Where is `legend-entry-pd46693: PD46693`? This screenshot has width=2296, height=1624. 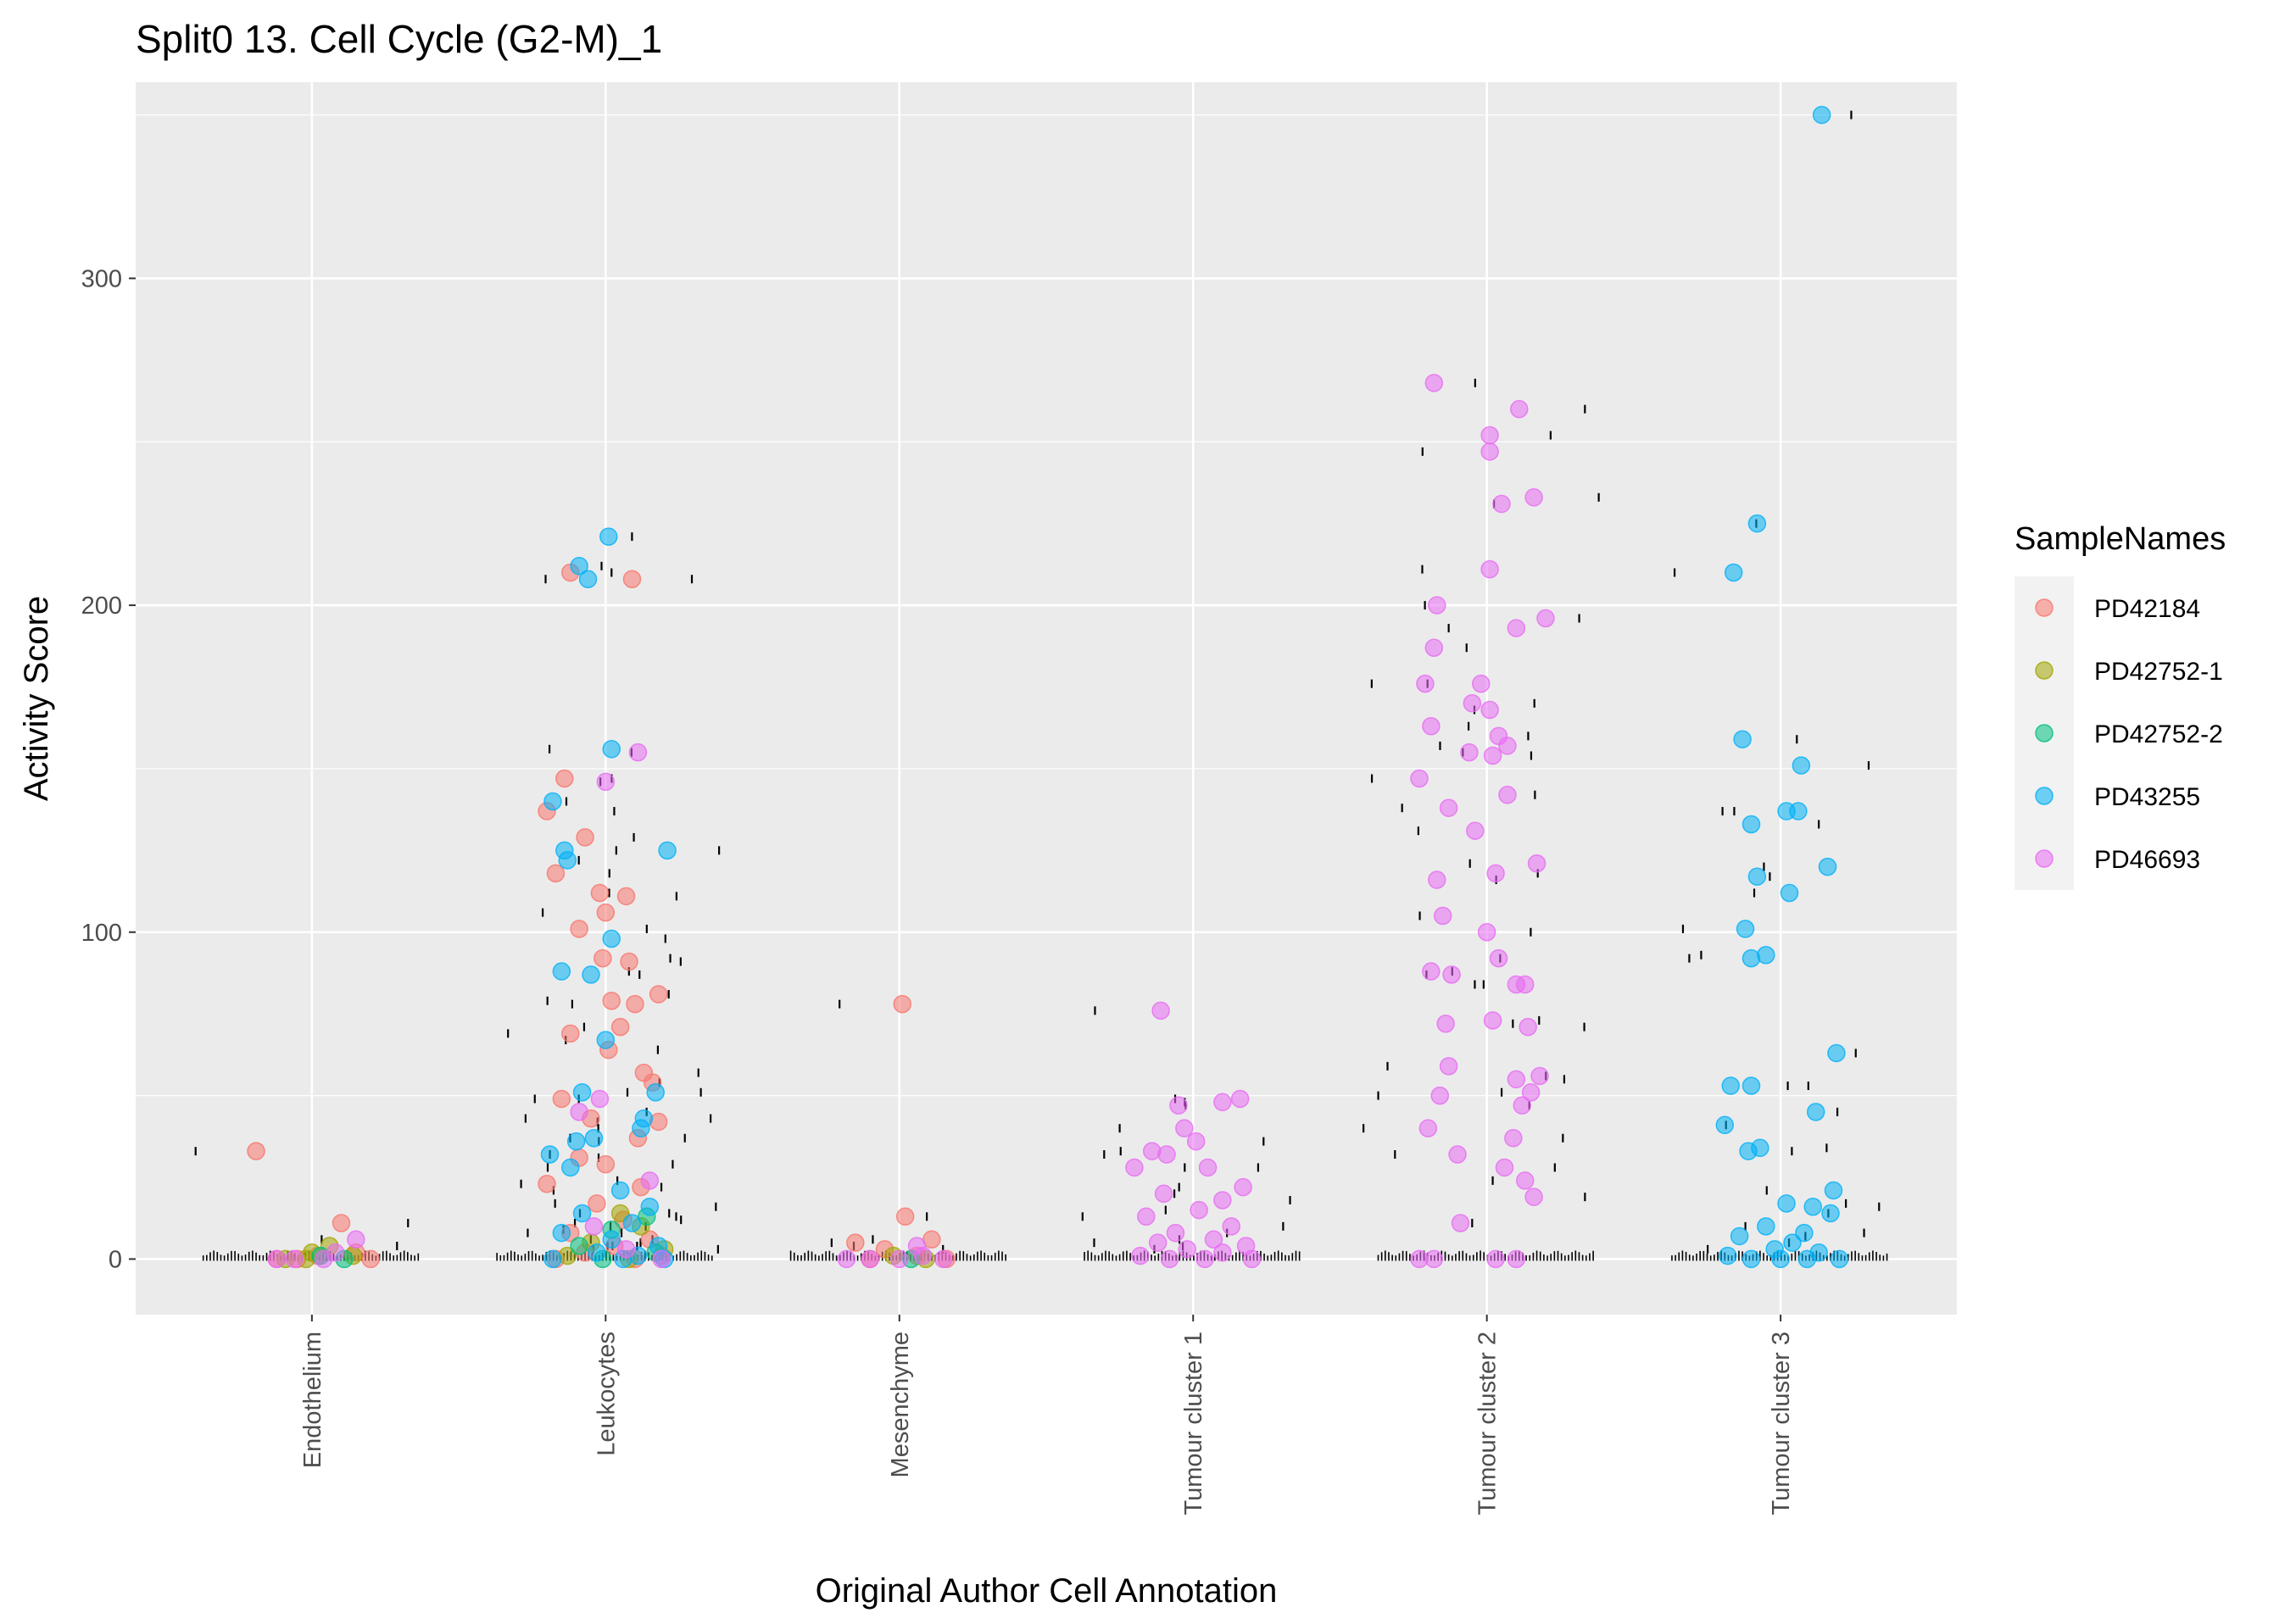 legend-entry-pd46693: PD46693 is located at coordinates (2117, 860).